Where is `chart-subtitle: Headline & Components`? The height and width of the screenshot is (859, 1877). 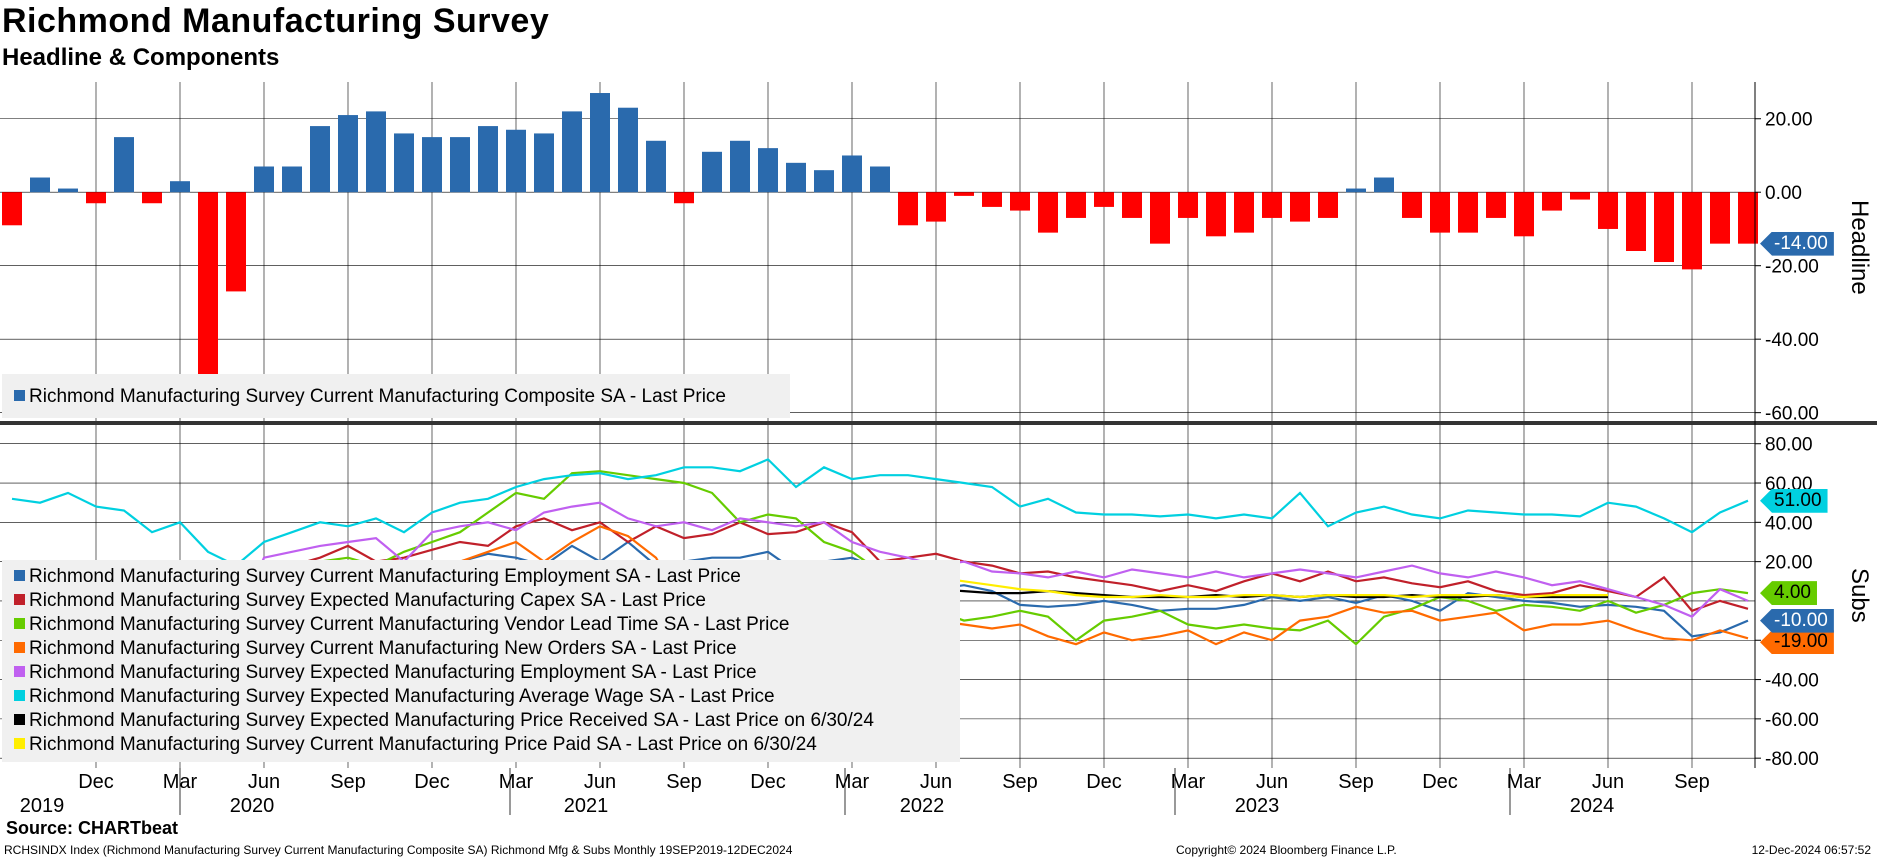
chart-subtitle: Headline & Components is located at coordinates (141, 57).